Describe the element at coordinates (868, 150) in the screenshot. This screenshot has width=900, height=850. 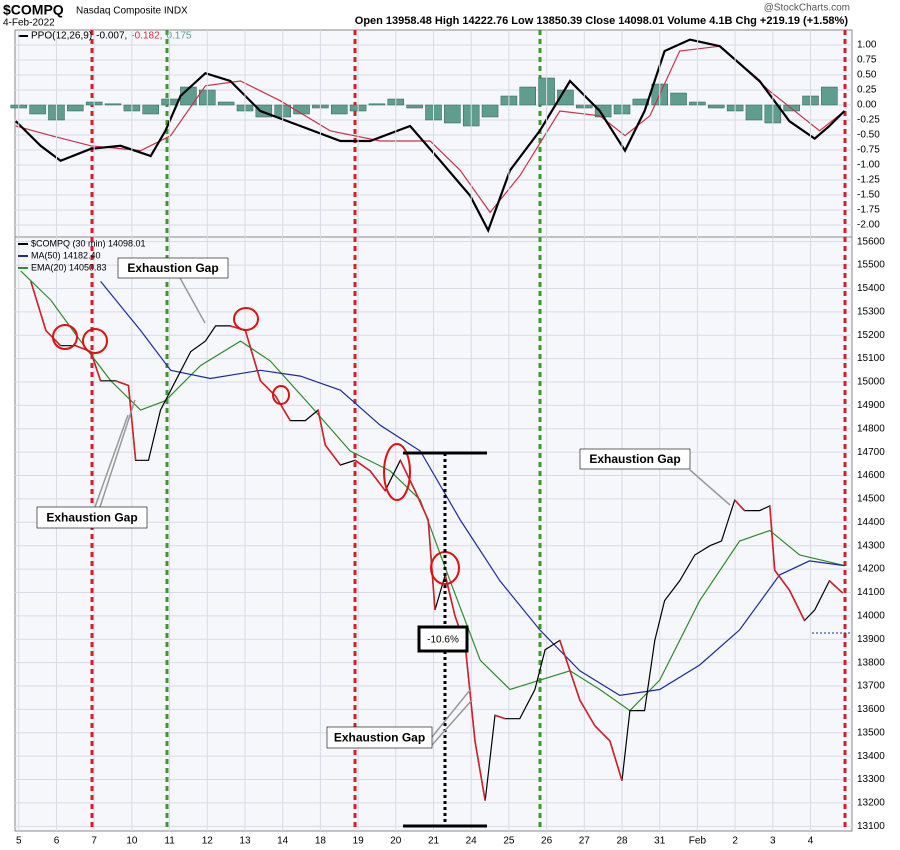
I see `y-tick-label: -0.75` at that location.